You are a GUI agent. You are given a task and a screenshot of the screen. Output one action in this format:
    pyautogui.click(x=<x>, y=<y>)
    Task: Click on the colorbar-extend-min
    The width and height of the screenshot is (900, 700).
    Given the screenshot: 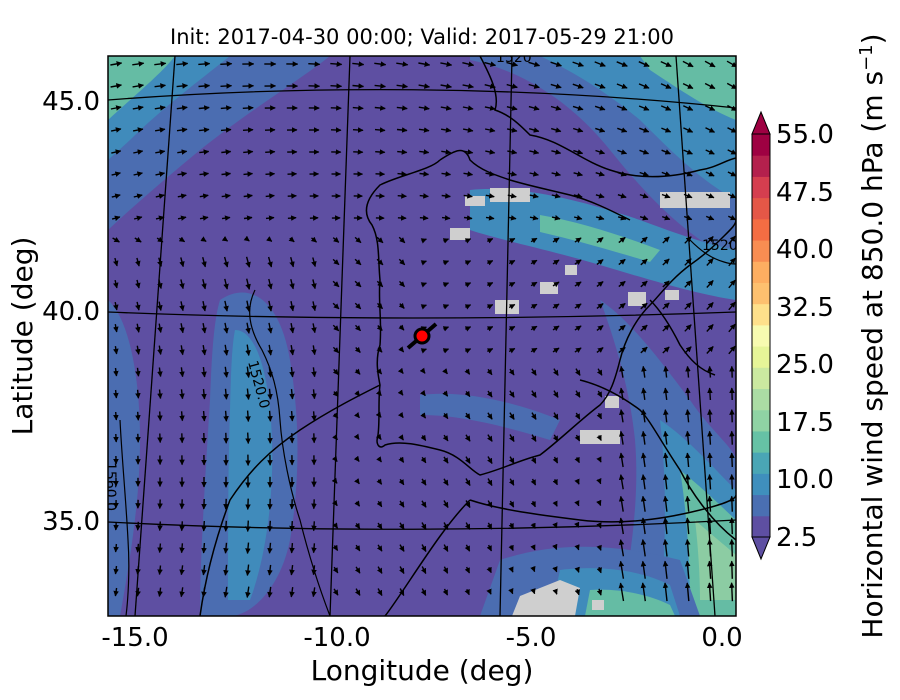 What is the action you would take?
    pyautogui.click(x=761, y=548)
    